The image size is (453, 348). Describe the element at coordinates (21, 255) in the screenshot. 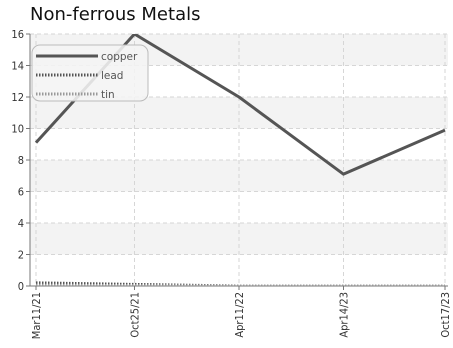

I see `y-tick-label: 2` at that location.